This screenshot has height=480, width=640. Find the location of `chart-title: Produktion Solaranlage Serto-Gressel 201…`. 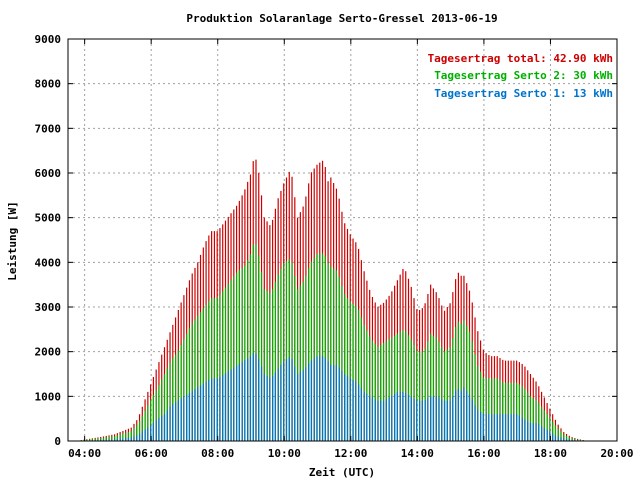

chart-title: Produktion Solaranlage Serto-Gressel 201… is located at coordinates (341, 18).